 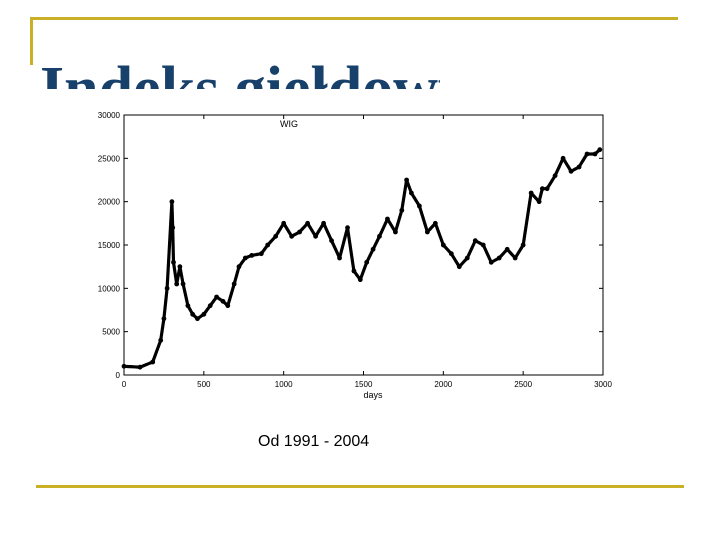 I want to click on x-tick-label: 2000, so click(x=443, y=384).